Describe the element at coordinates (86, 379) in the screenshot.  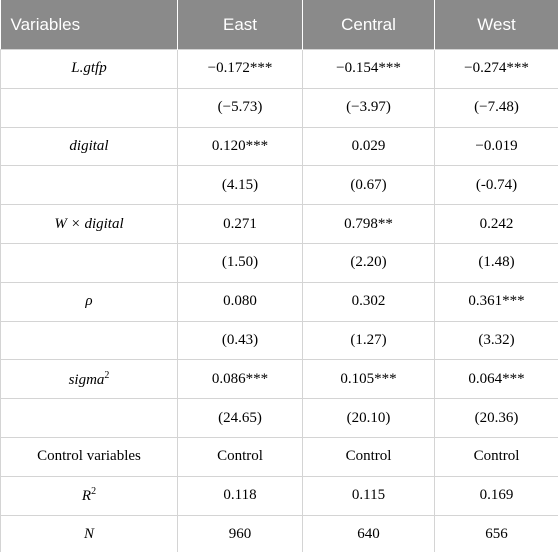
I see `variable-name: sigma` at that location.